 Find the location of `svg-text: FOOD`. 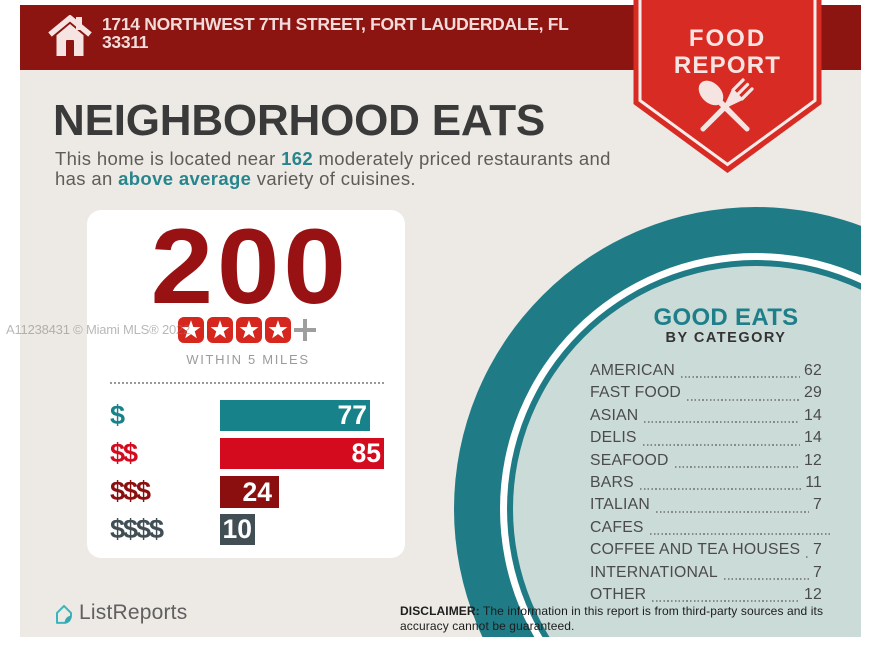

svg-text: FOOD is located at coordinates (727, 38).